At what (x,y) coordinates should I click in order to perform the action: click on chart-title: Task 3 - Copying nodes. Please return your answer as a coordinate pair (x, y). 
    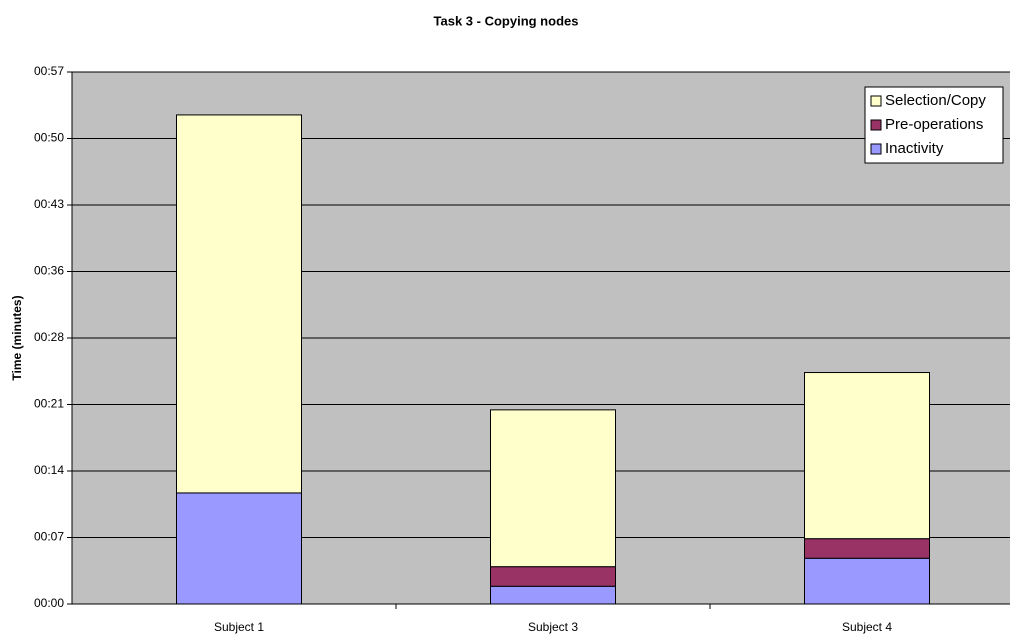
    Looking at the image, I should click on (506, 20).